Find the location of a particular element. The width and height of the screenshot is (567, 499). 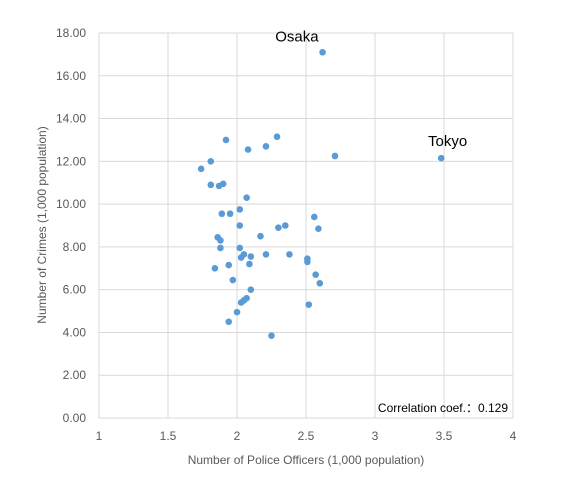

x-tick-label: 3.5 is located at coordinates (444, 436).